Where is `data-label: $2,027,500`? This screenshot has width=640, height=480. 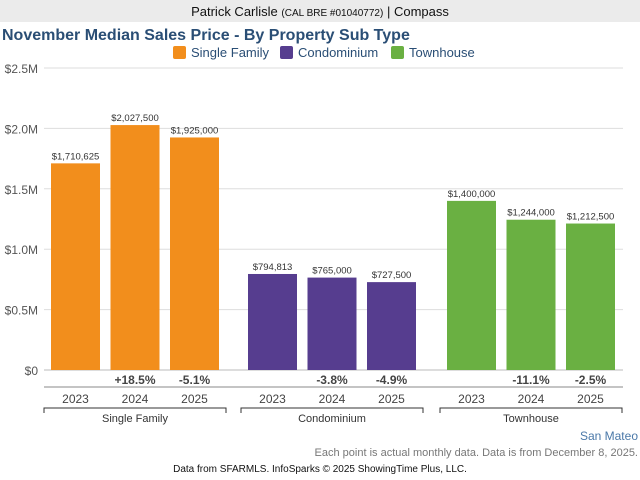
data-label: $2,027,500 is located at coordinates (135, 118).